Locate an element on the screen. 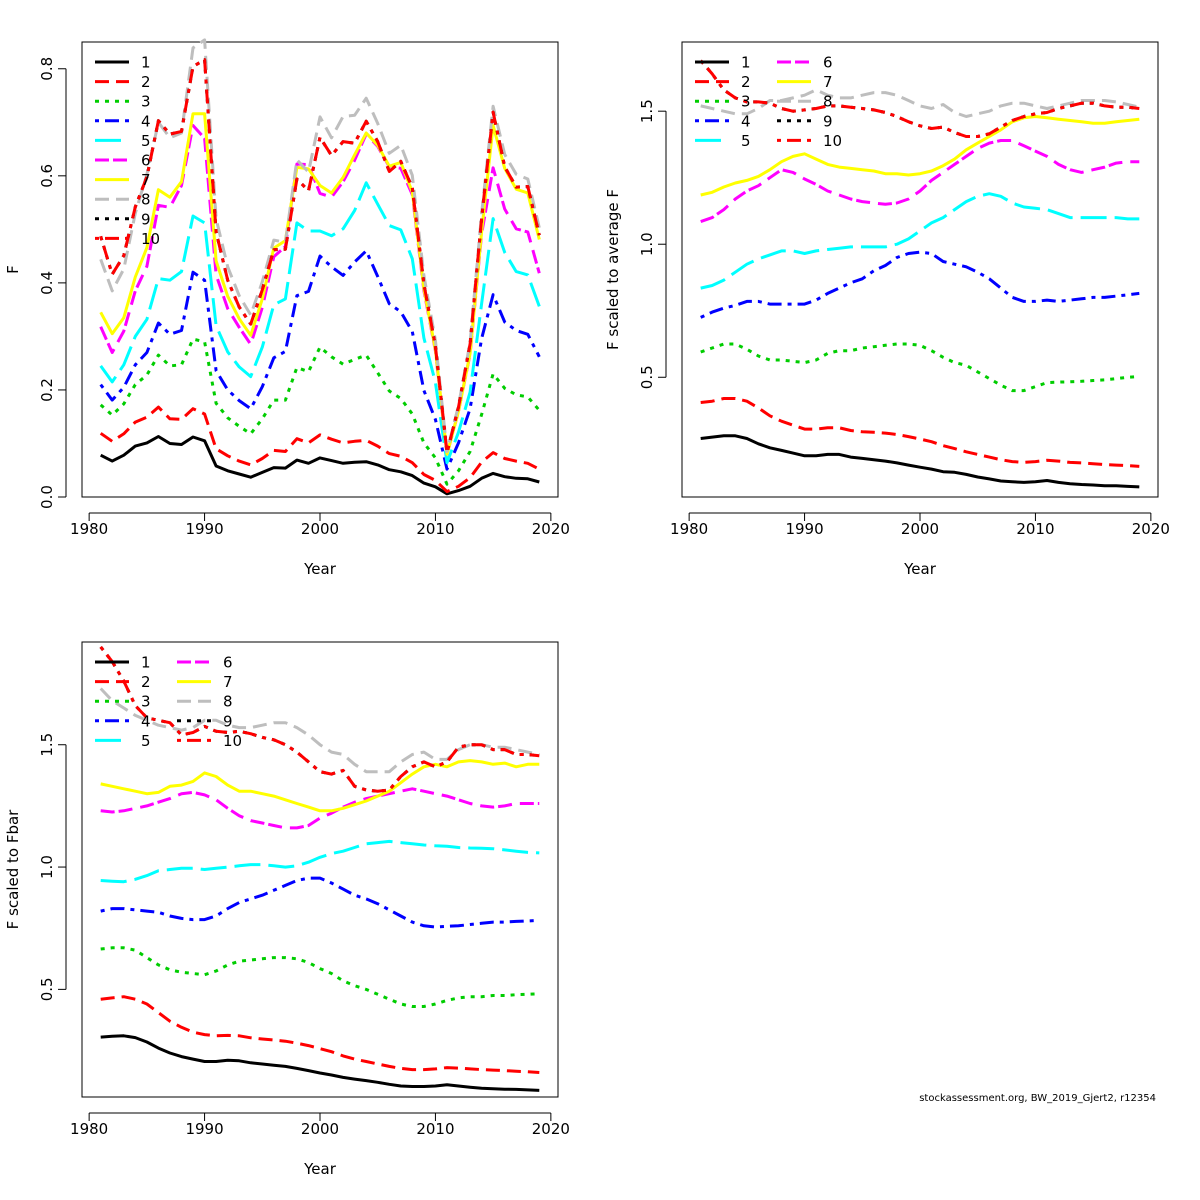 The image size is (1200, 1200). y-axis-title: F is located at coordinates (13, 269).